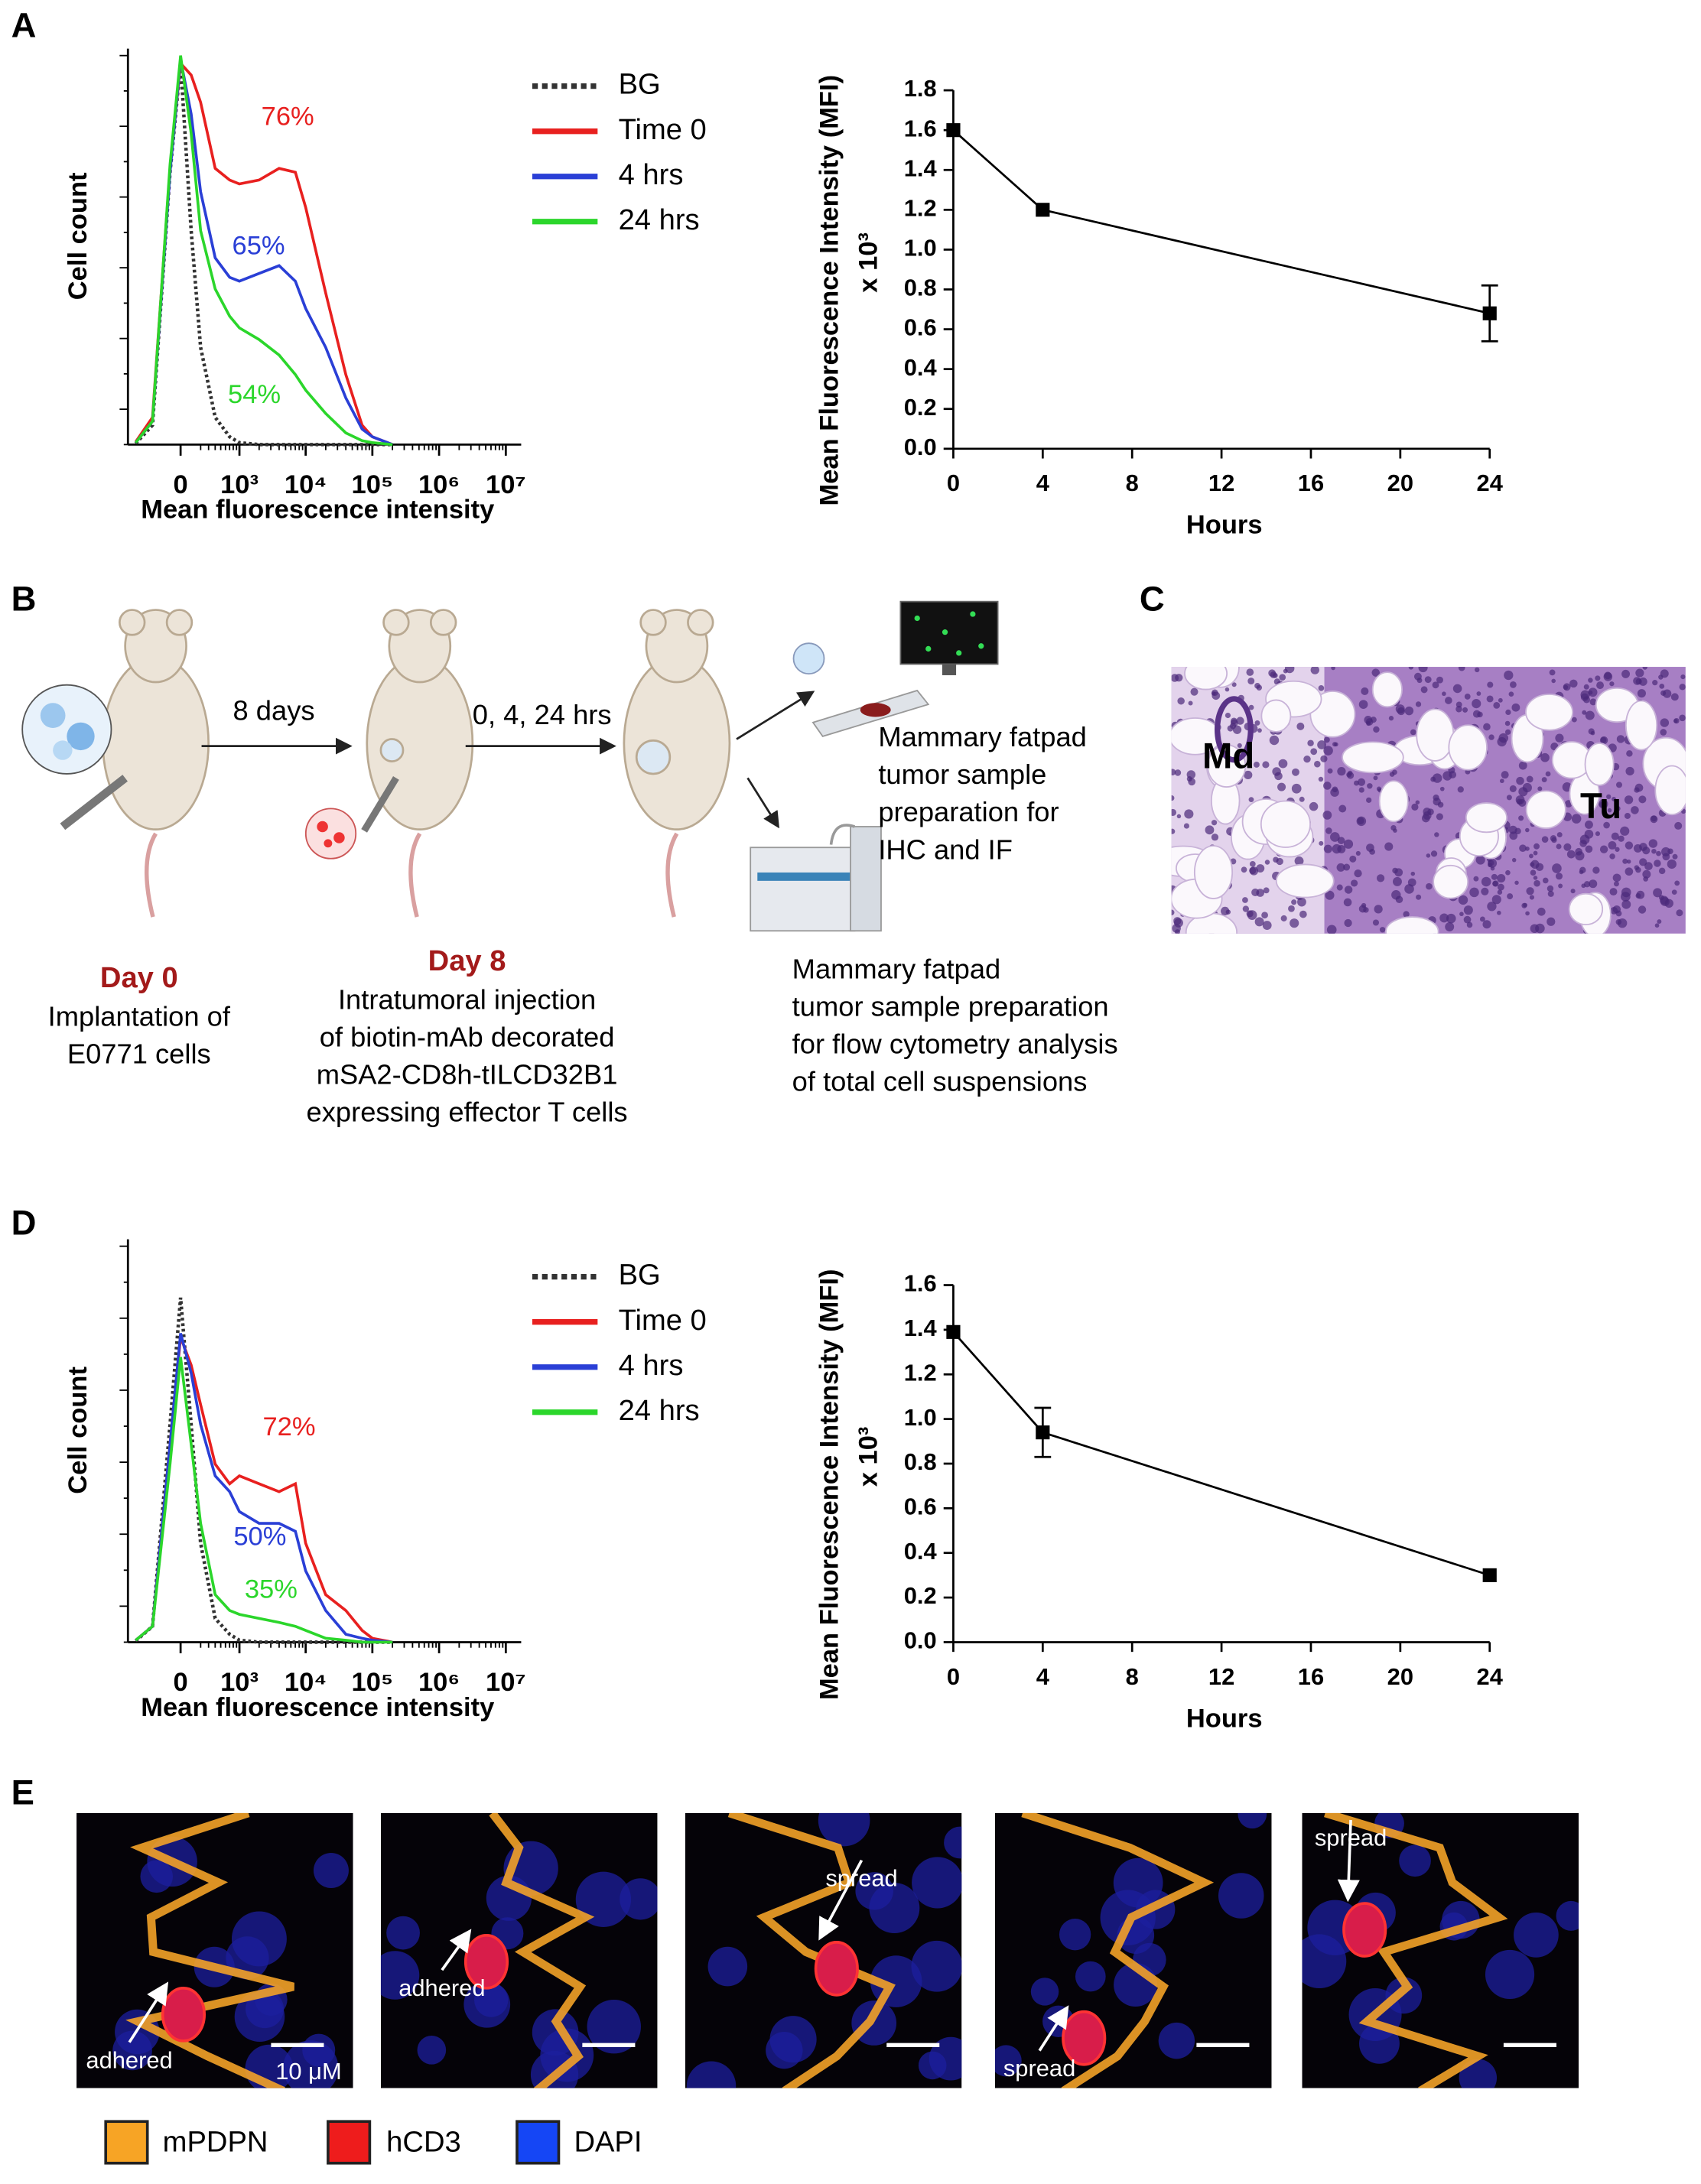 Image resolution: width=1701 pixels, height=2184 pixels. I want to click on y-tick-label: 1.8, so click(920, 88).